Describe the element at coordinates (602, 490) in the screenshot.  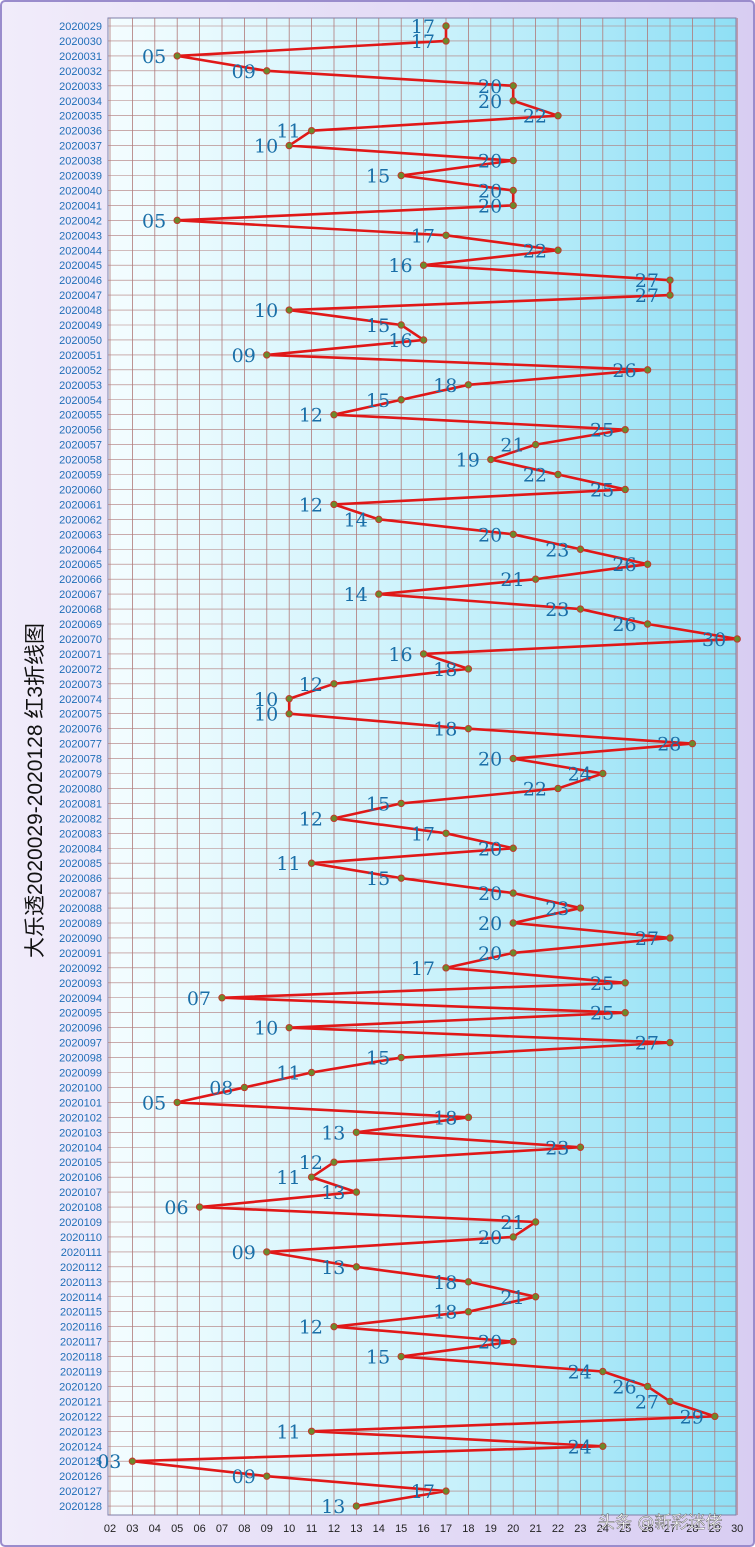
I see `data-label: 25` at that location.